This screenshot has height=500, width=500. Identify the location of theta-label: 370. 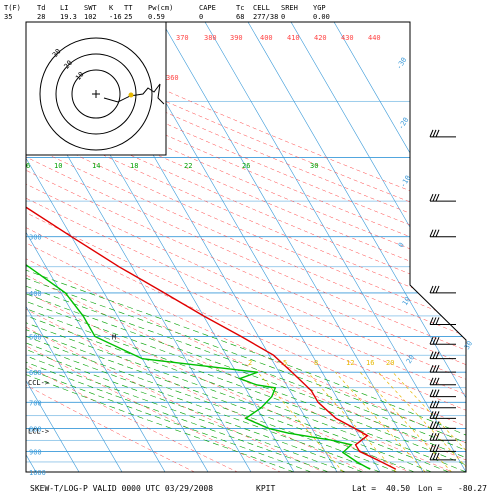
(182, 38).